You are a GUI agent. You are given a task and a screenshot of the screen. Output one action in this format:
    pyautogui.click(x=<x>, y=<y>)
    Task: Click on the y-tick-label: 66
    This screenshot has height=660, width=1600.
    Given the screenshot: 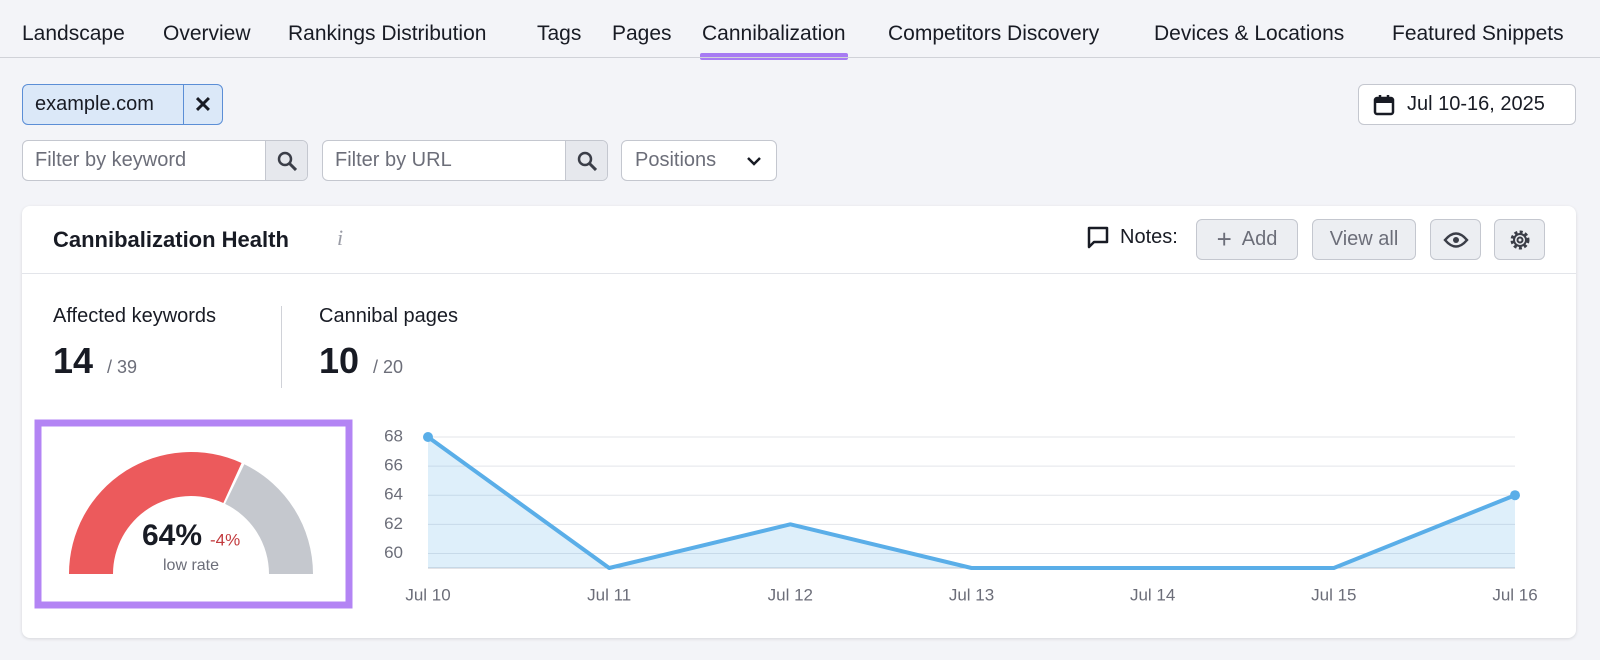 What is the action you would take?
    pyautogui.click(x=393, y=465)
    